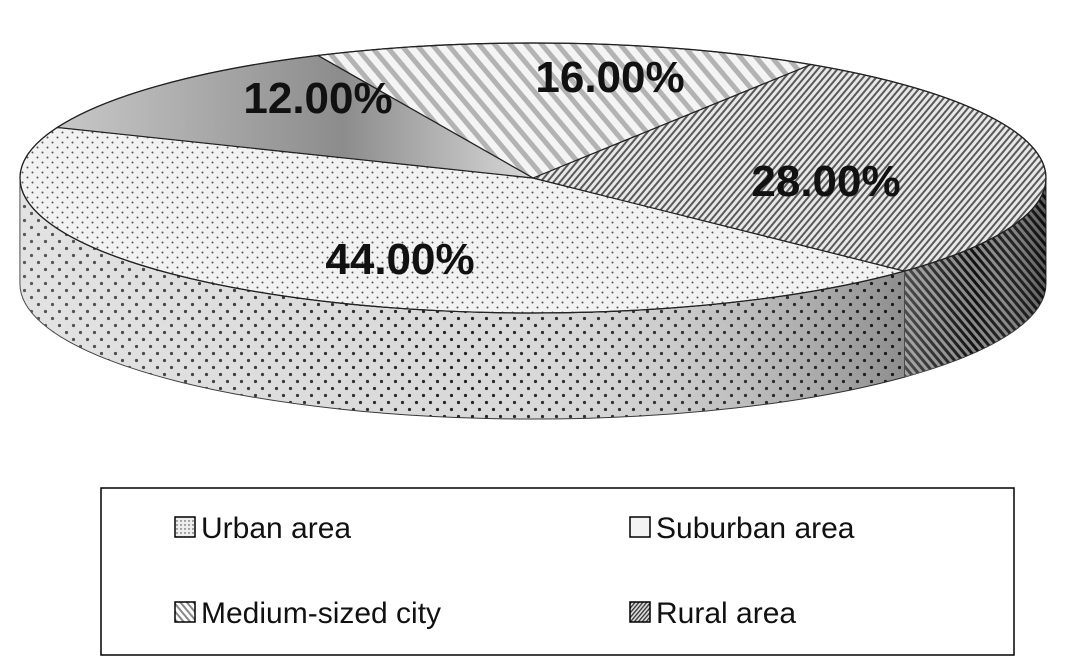 Image resolution: width=1069 pixels, height=666 pixels. Describe the element at coordinates (755, 528) in the screenshot. I see `legend-label-suburban: Suburban area` at that location.